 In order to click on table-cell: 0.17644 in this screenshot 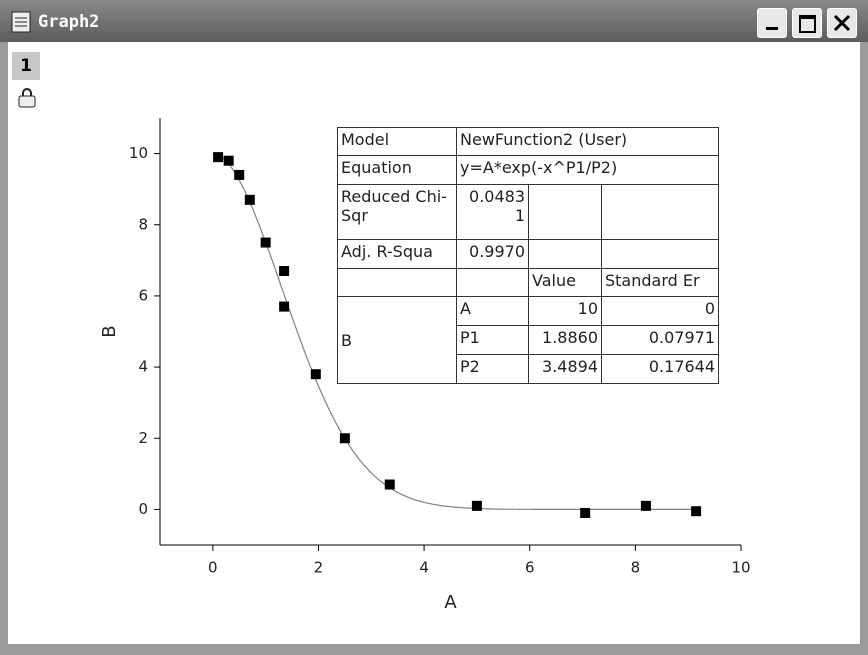, I will do `click(660, 369)`.